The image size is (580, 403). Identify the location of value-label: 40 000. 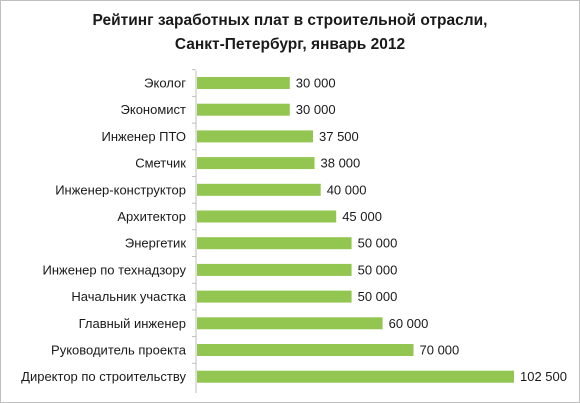
(347, 189).